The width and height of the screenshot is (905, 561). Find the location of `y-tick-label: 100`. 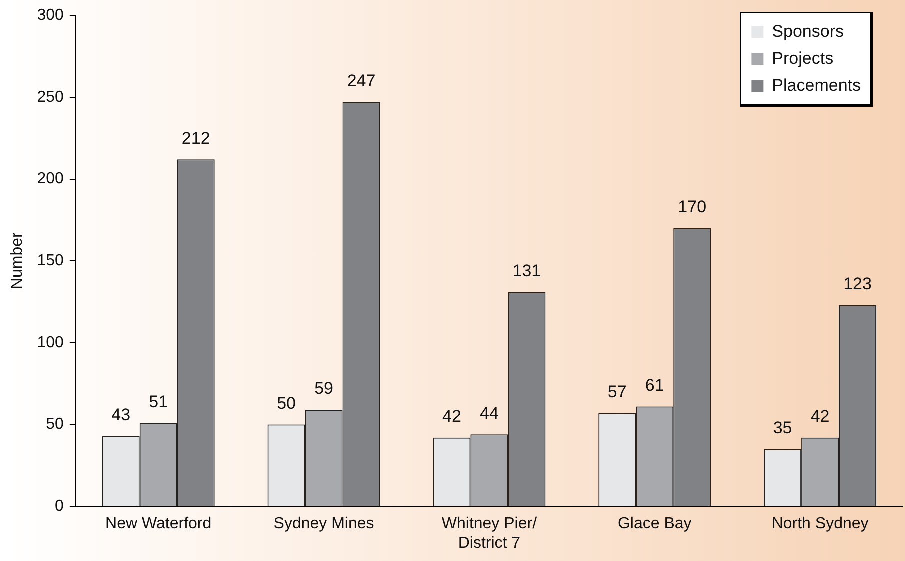

y-tick-label: 100 is located at coordinates (50, 343).